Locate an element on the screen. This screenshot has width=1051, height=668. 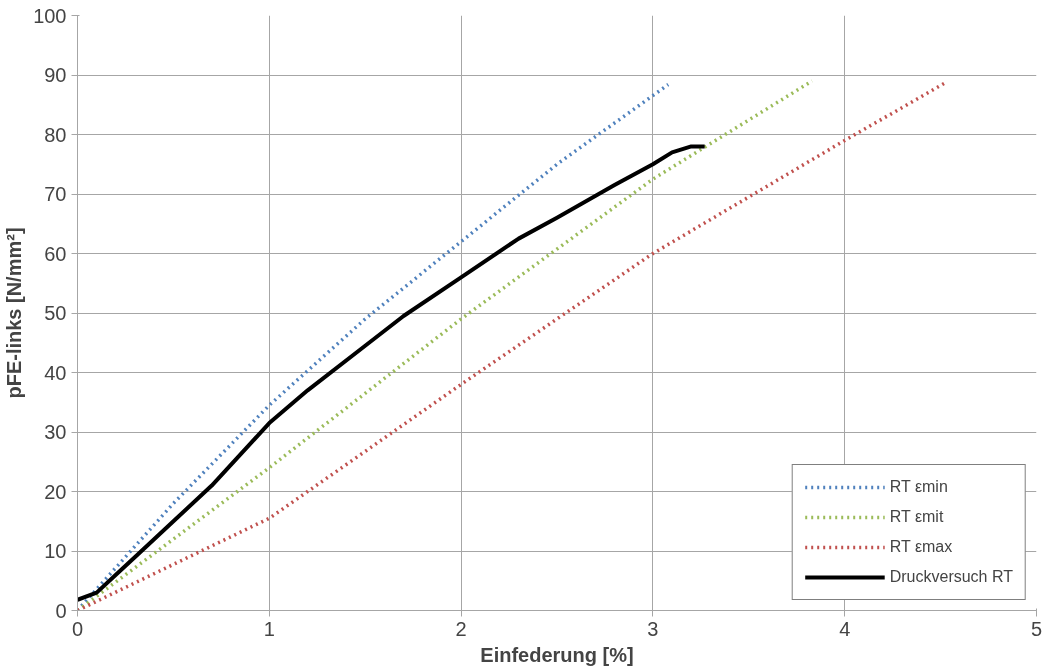
x-tick-label: 2 is located at coordinates (461, 628).